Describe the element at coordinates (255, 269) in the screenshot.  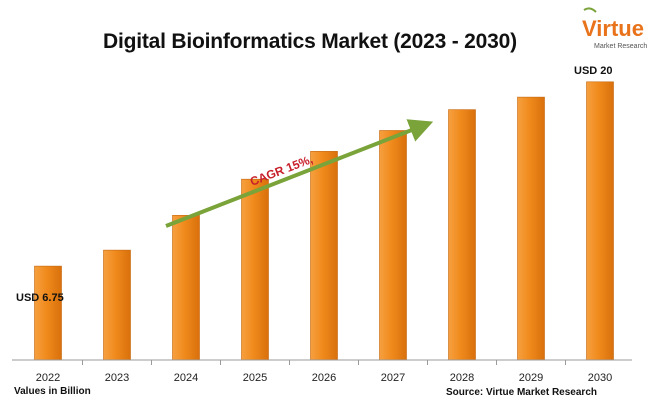
I see `bar-2025` at that location.